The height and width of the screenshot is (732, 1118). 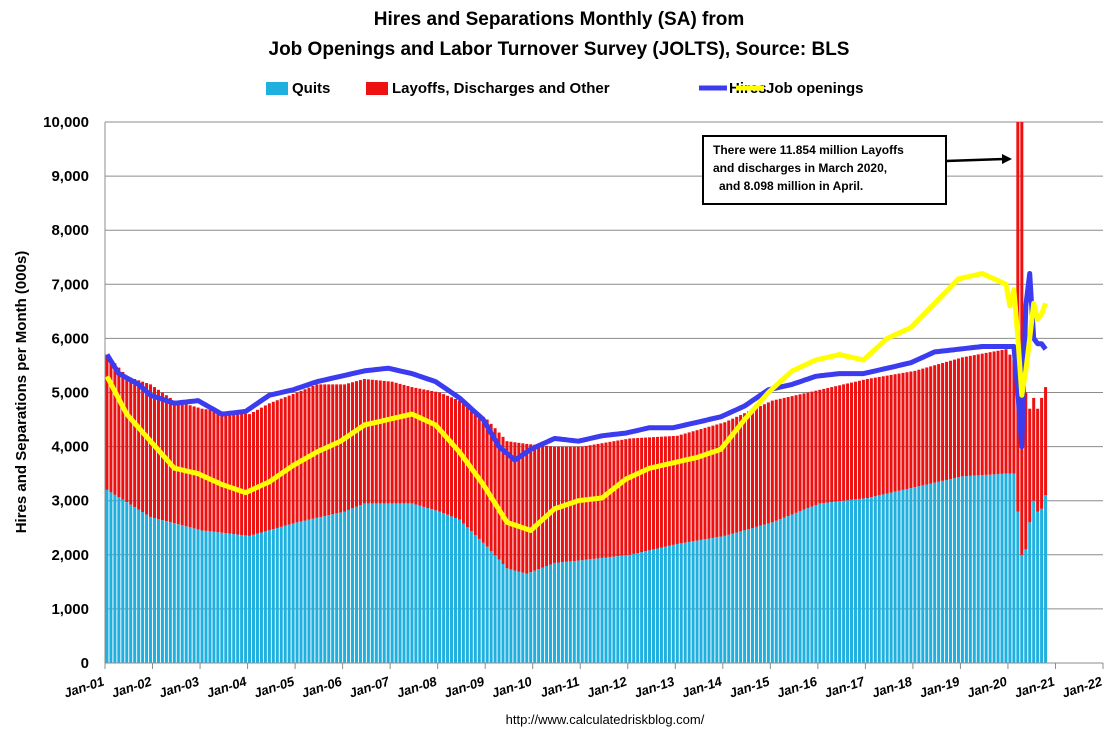 What do you see at coordinates (559, 687) in the screenshot?
I see `x-tick-label: Jan-11` at bounding box center [559, 687].